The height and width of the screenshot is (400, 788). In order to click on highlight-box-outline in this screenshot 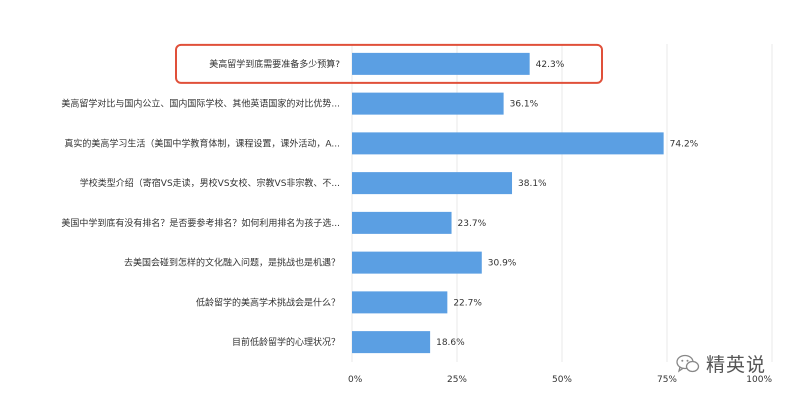, I will do `click(389, 63)`.